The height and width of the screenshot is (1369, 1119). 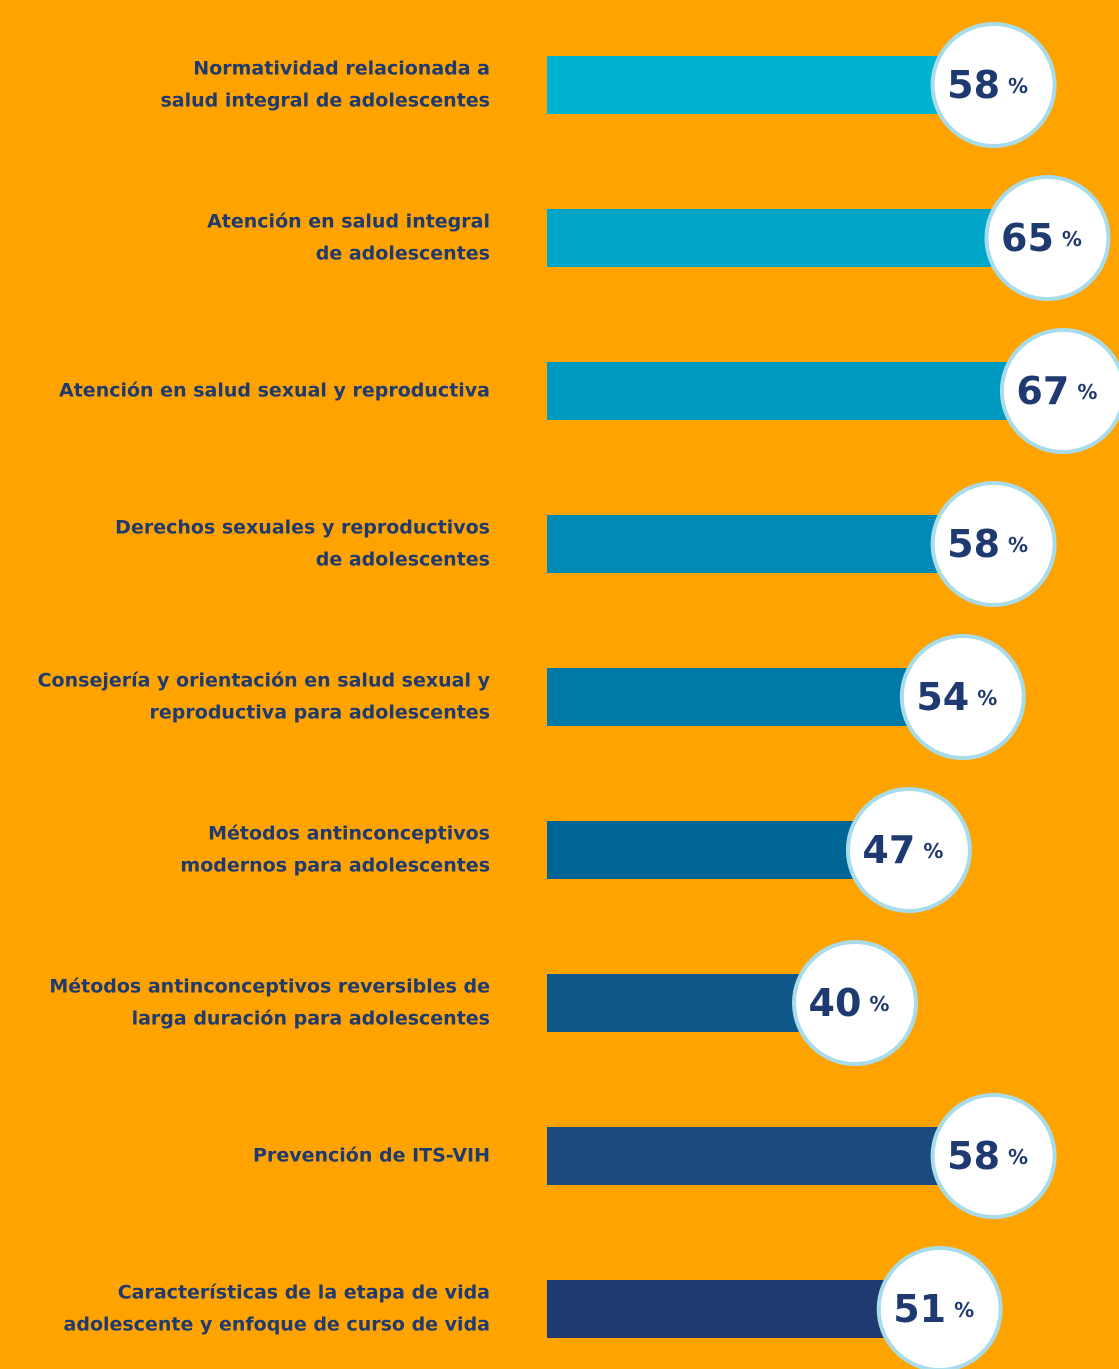 What do you see at coordinates (277, 1325) in the screenshot?
I see `category-label: adolescente y enfoque de curso de vida` at bounding box center [277, 1325].